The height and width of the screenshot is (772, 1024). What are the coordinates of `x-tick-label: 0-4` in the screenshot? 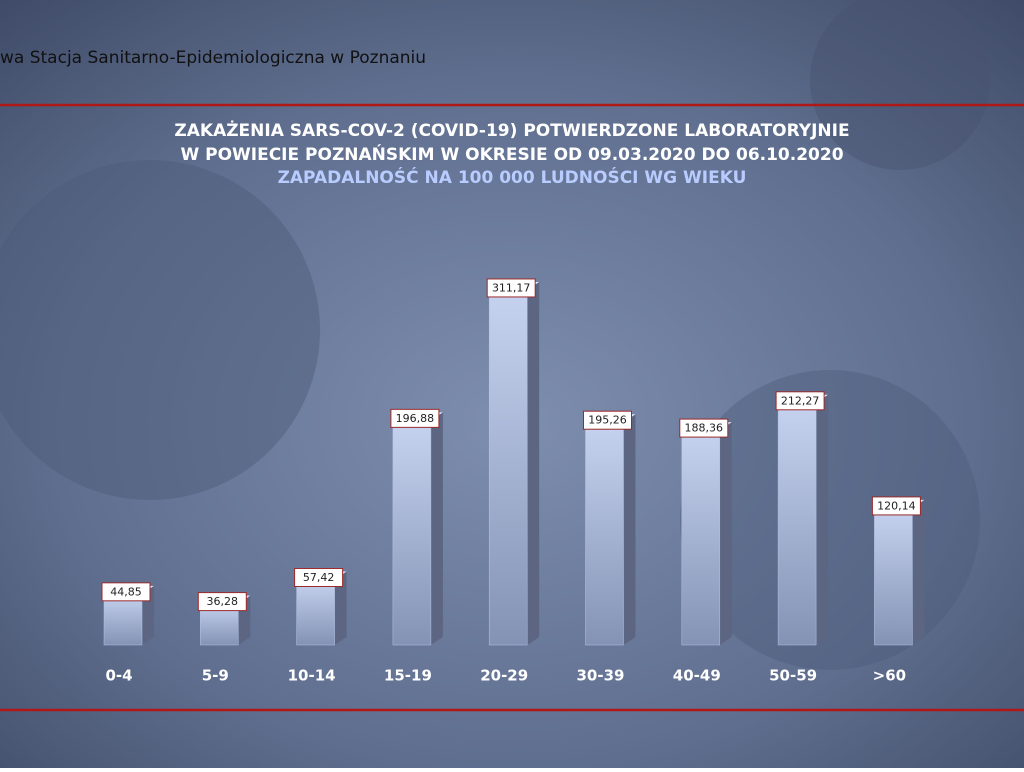 It's located at (118, 676).